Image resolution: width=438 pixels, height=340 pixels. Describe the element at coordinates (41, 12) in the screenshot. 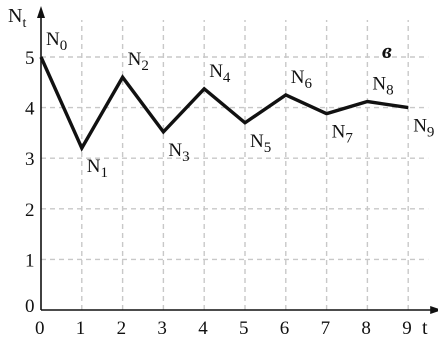

I see `y-axis-arrow` at that location.